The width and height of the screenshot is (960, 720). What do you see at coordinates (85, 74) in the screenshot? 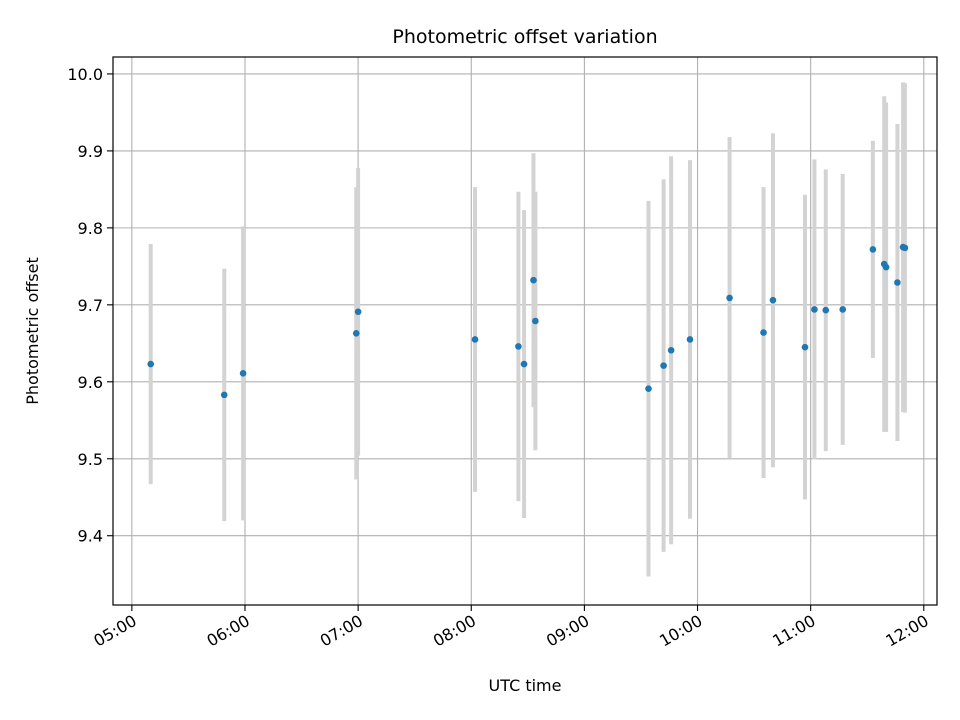
I see `y-tick-label: 10.0` at bounding box center [85, 74].